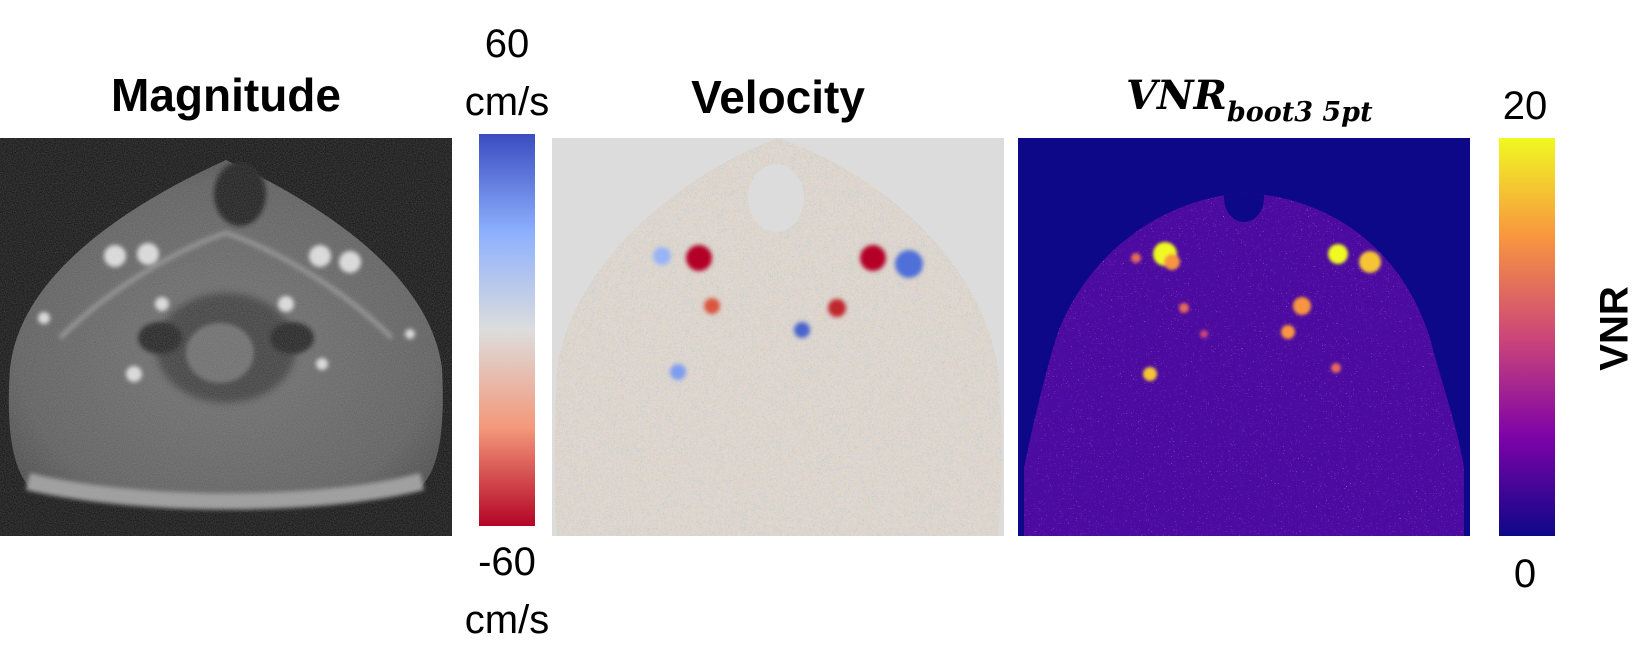 The width and height of the screenshot is (1646, 668). I want to click on velocity-title: Velocity, so click(778, 97).